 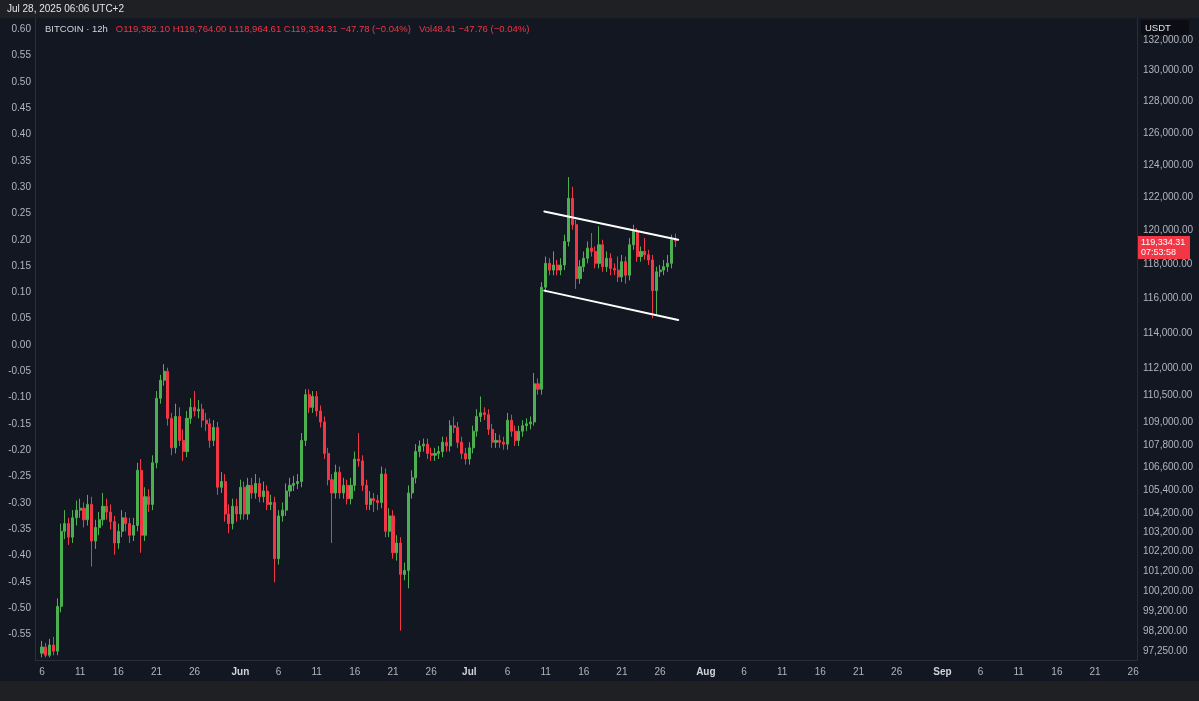 What do you see at coordinates (20, 607) in the screenshot?
I see `y-tick-label: -0.50` at bounding box center [20, 607].